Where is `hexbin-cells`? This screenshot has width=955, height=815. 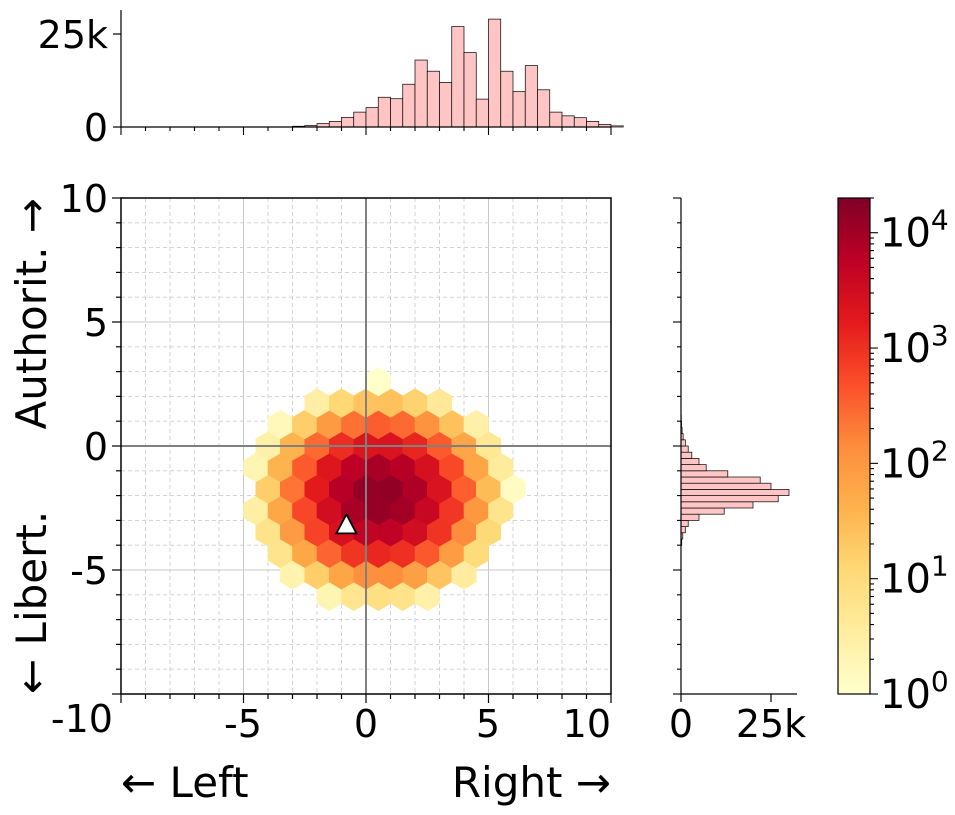
hexbin-cells is located at coordinates (384, 489).